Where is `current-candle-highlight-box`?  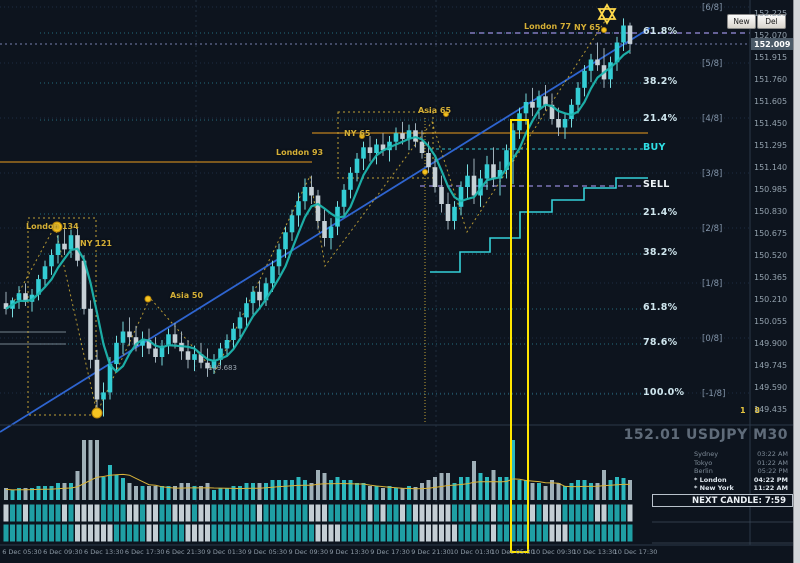
current-candle-highlight-box is located at coordinates (519, 336).